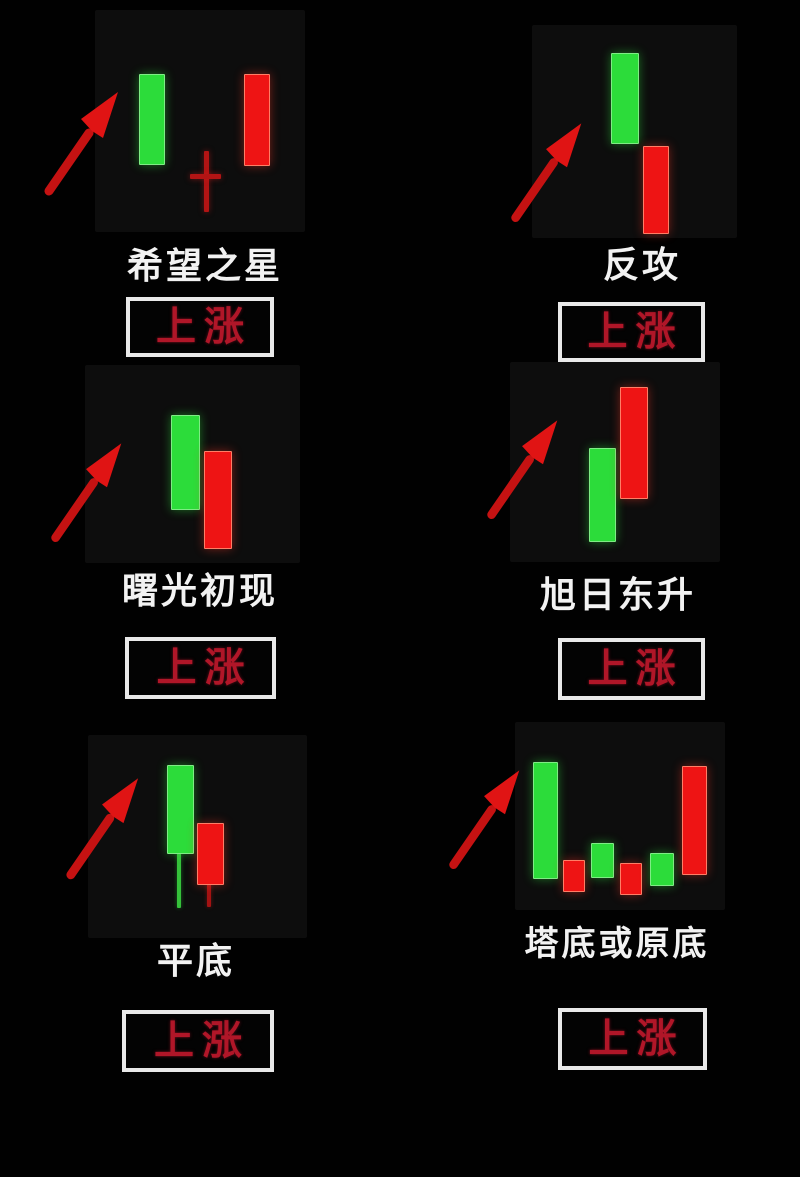 This screenshot has height=1177, width=800. I want to click on chart-panel, so click(200, 121).